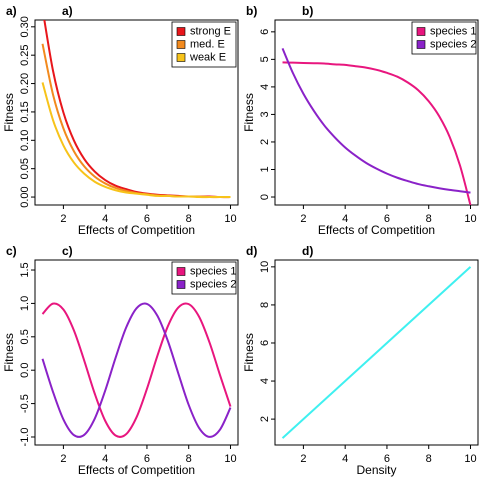 The height and width of the screenshot is (480, 480). What do you see at coordinates (11, 251) in the screenshot?
I see `panel-tag: c)` at bounding box center [11, 251].